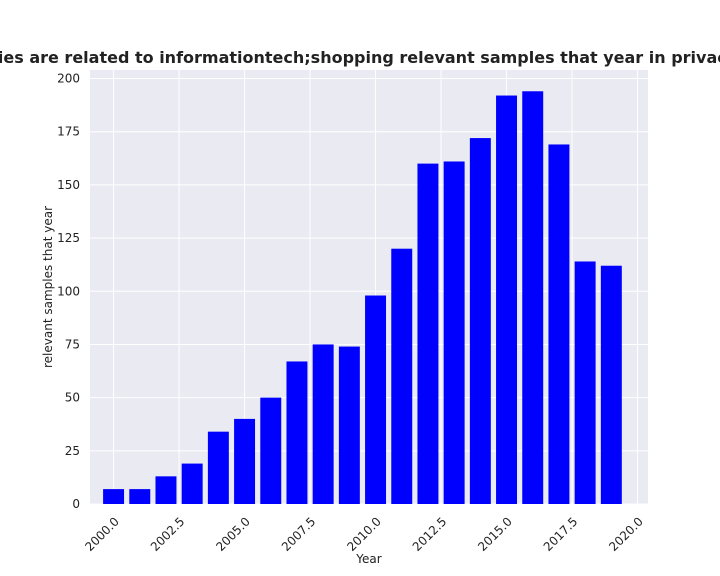 Image resolution: width=720 pixels, height=576 pixels. Describe the element at coordinates (68, 79) in the screenshot. I see `y-tick-label: 200` at that location.